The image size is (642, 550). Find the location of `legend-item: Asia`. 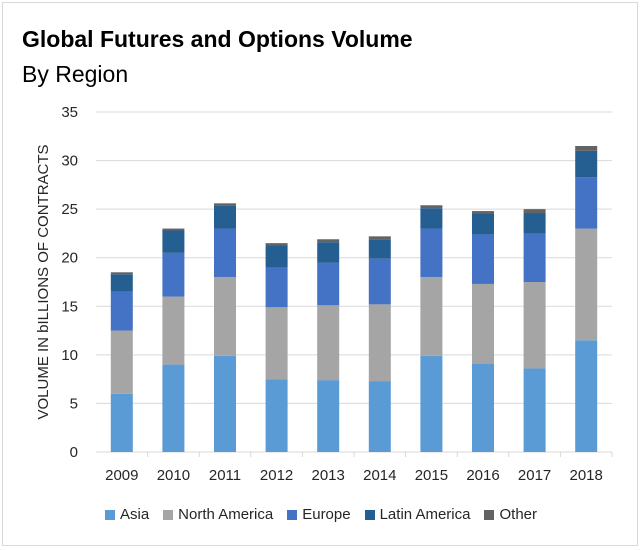

legend-item: Asia is located at coordinates (127, 514).